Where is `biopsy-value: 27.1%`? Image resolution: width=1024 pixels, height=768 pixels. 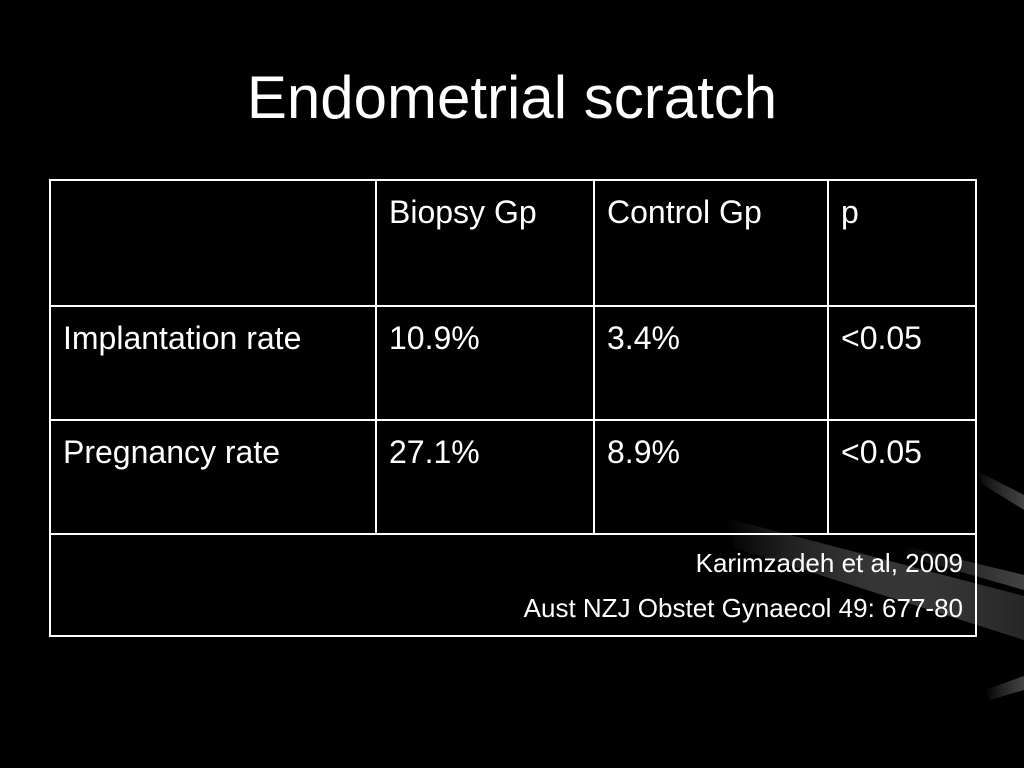
biopsy-value: 27.1% is located at coordinates (485, 477).